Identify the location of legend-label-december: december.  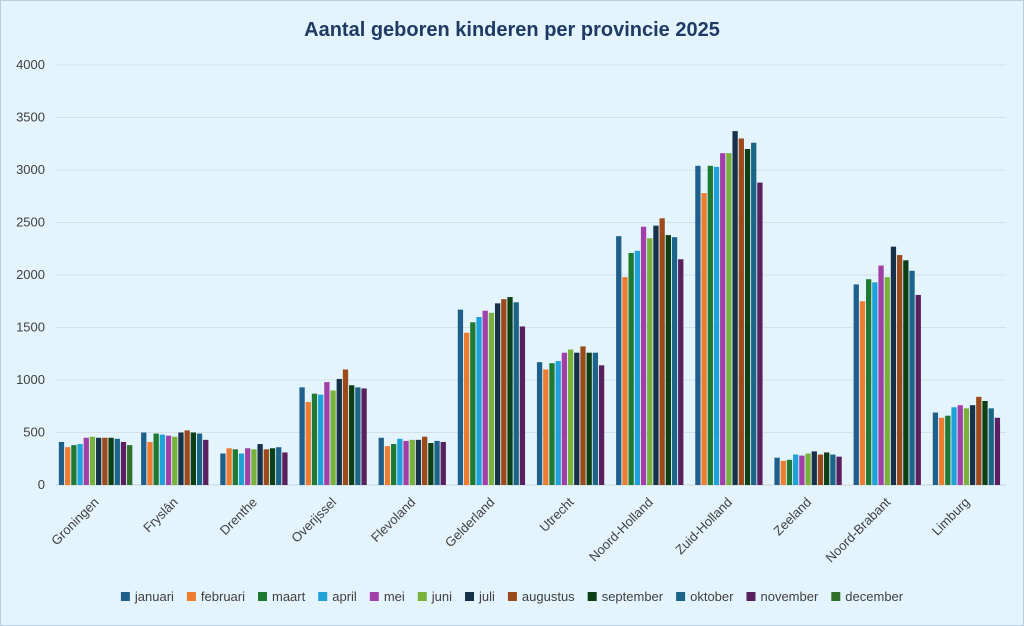
(874, 596).